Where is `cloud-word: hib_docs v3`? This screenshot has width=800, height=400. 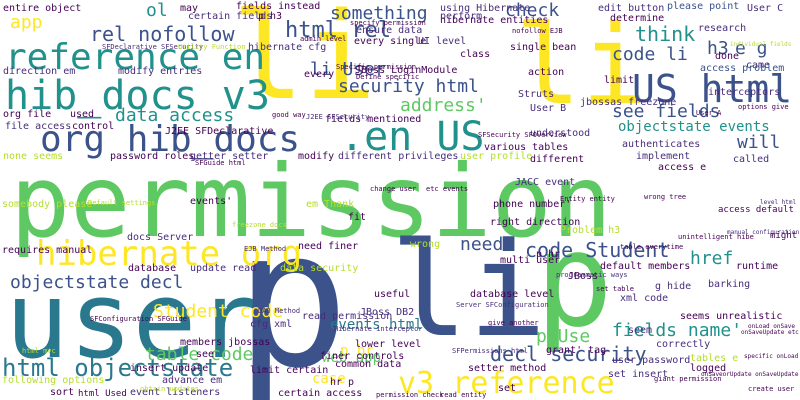 cloud-word: hib_docs v3 is located at coordinates (137, 96).